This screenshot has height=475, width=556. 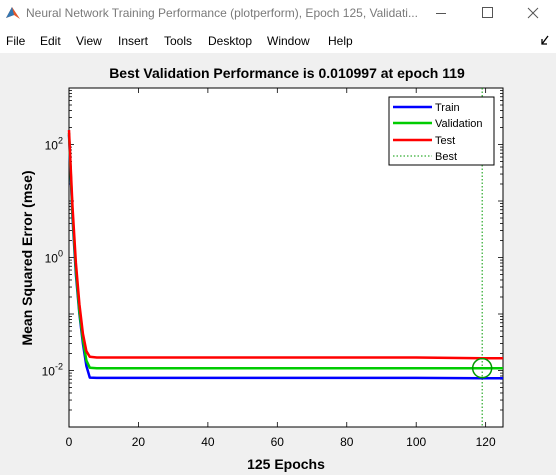 What do you see at coordinates (340, 41) in the screenshot?
I see `menu-help: Help` at bounding box center [340, 41].